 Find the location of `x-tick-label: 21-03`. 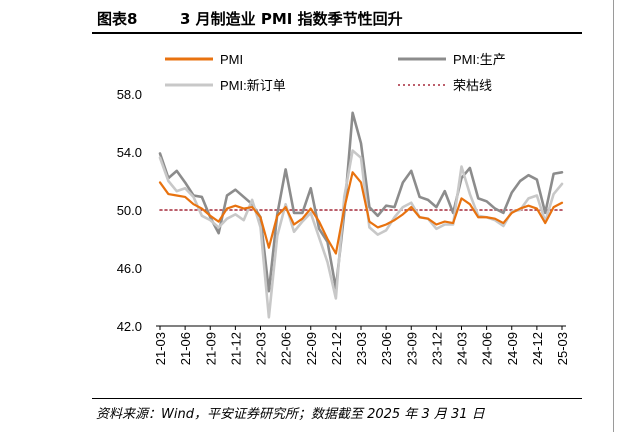

x-tick-label: 21-03 is located at coordinates (160, 348).